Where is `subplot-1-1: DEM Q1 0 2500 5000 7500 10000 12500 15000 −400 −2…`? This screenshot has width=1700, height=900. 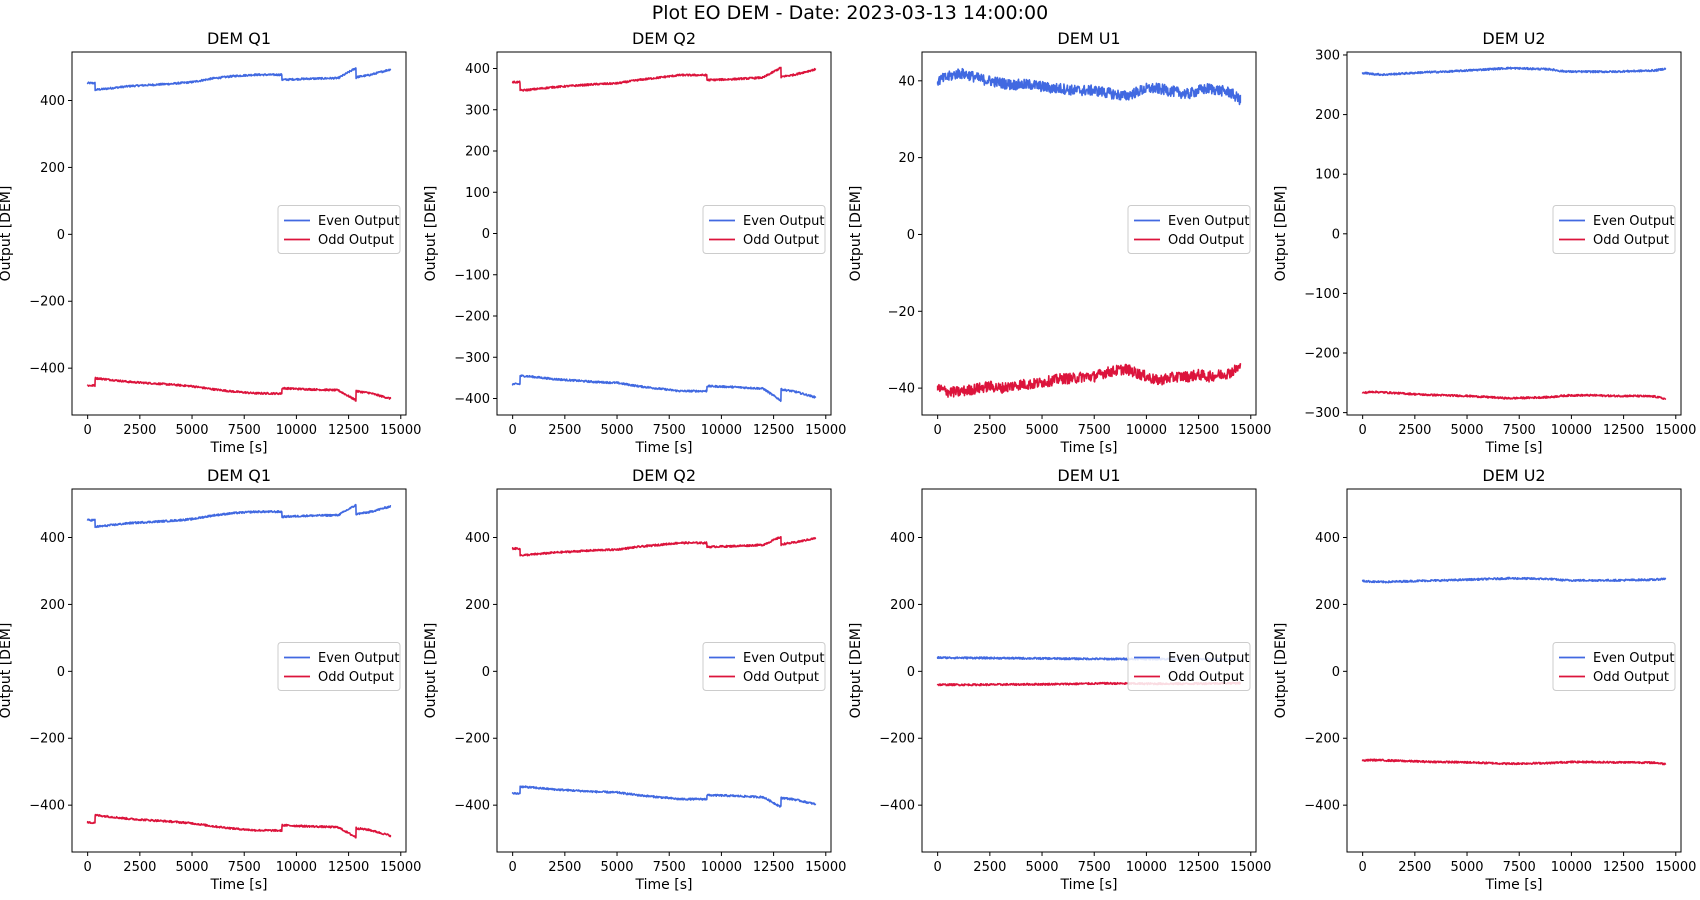 subplot-1-1: DEM Q1 0 2500 5000 7500 10000 12500 15000 −400 −2… is located at coordinates (210, 242).